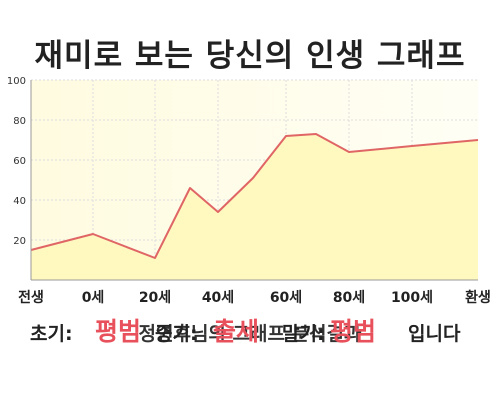 This screenshot has width=500, height=400. I want to click on mid-label: 중기:, so click(176, 334).